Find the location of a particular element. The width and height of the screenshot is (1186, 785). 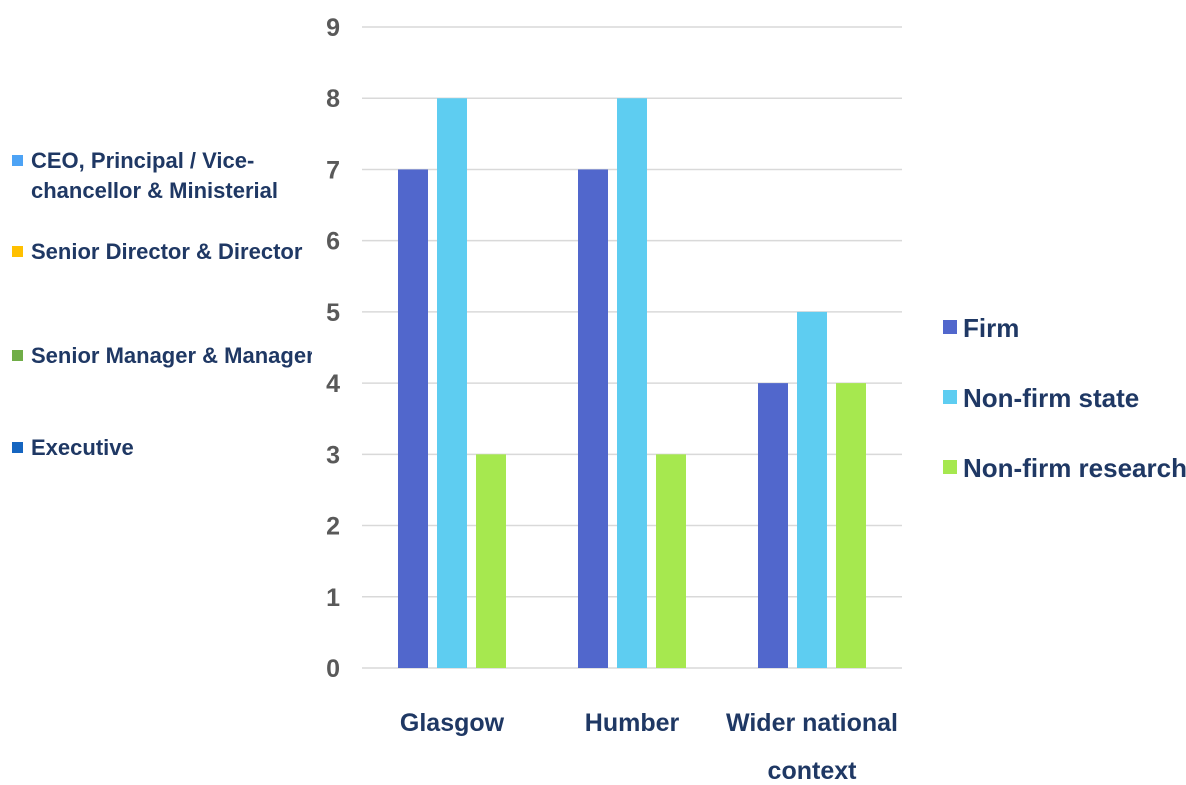

y-tick-label: 6 is located at coordinates (333, 242).